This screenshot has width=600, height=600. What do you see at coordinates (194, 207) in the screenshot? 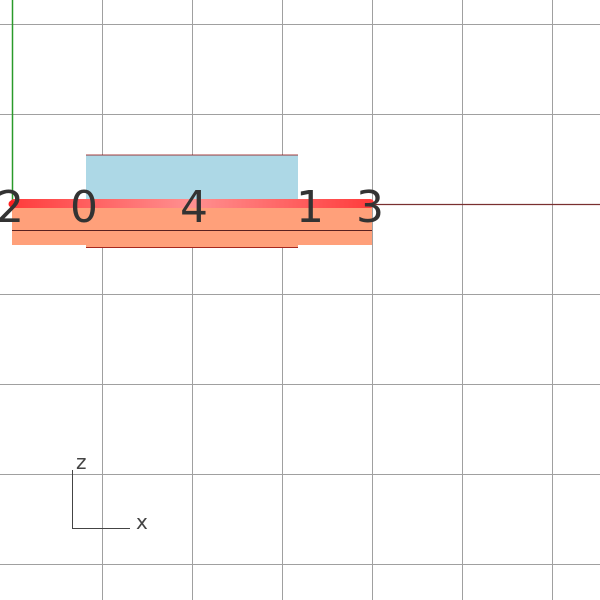
I see `node-label-4: 4` at bounding box center [194, 207].